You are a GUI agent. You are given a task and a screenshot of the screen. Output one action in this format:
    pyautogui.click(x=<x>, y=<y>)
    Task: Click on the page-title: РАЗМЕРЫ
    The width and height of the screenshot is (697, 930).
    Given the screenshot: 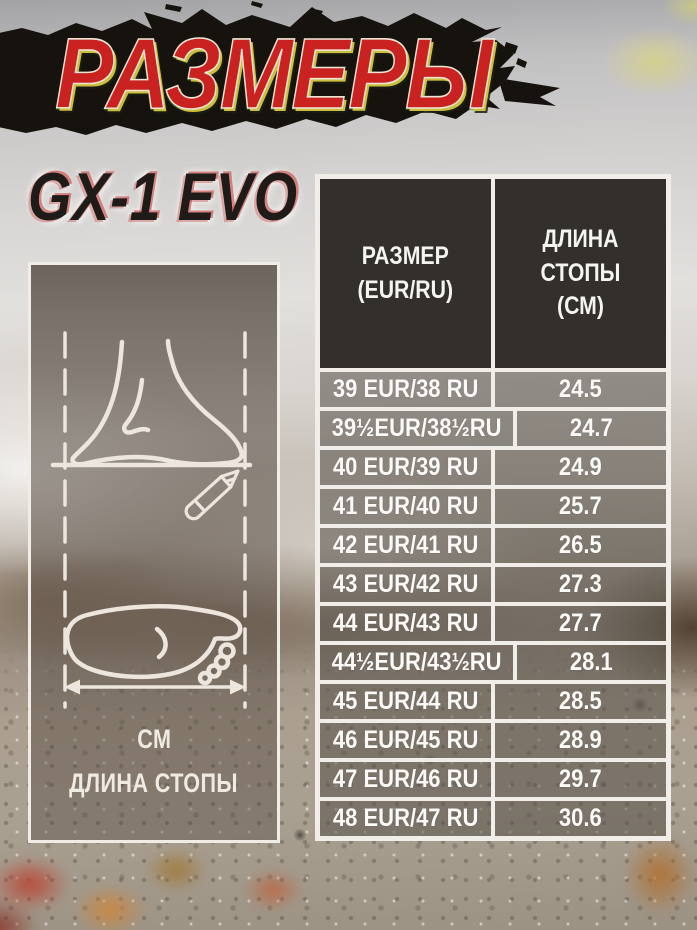 What is the action you would take?
    pyautogui.click(x=273, y=74)
    